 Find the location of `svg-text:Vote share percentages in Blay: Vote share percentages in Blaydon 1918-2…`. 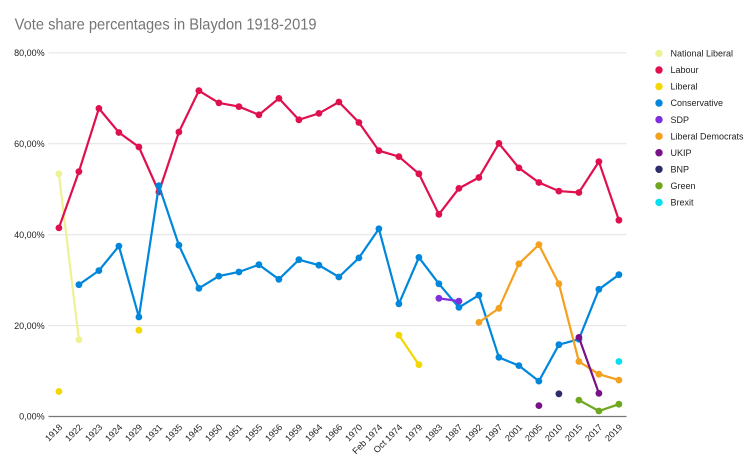

svg-text:Vote share percentages in Blay: Vote share percentages in Blaydon 1918-2… is located at coordinates (166, 25).